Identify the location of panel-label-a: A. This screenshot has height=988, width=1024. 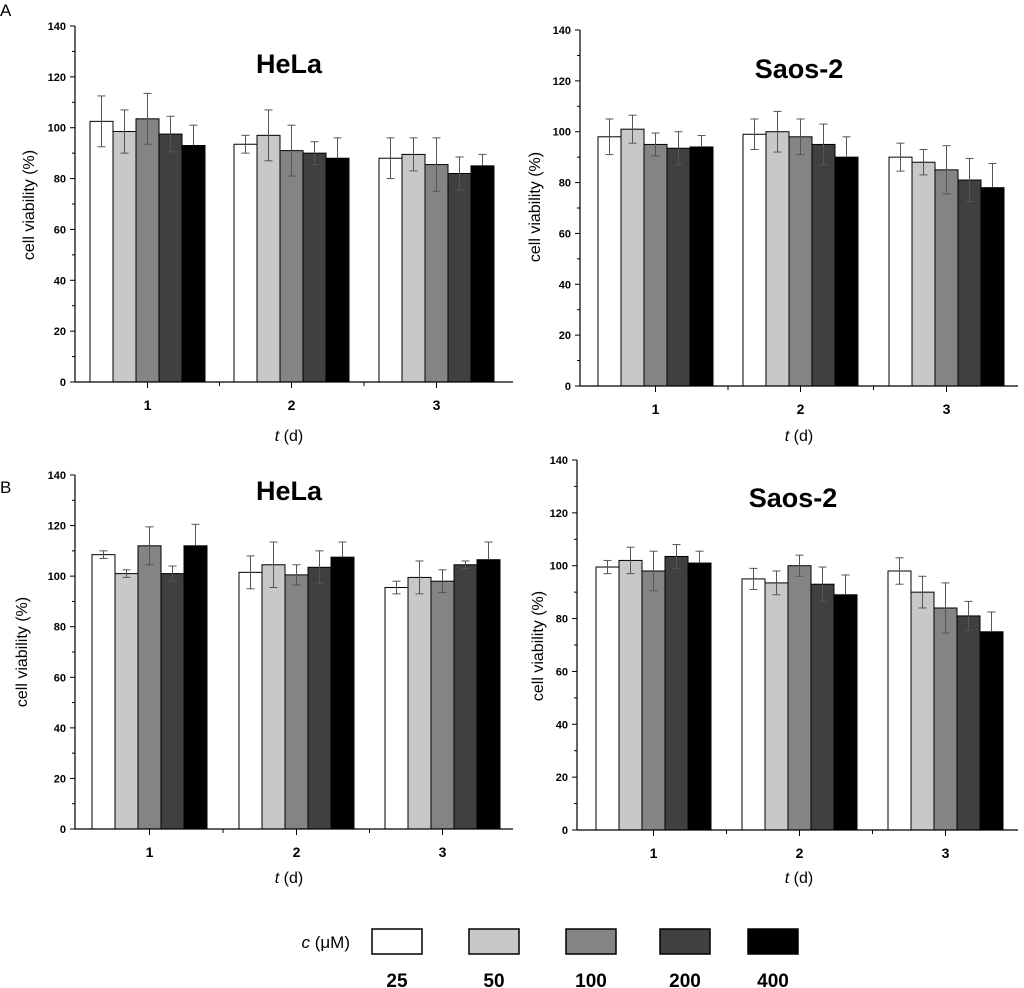
(6, 10).